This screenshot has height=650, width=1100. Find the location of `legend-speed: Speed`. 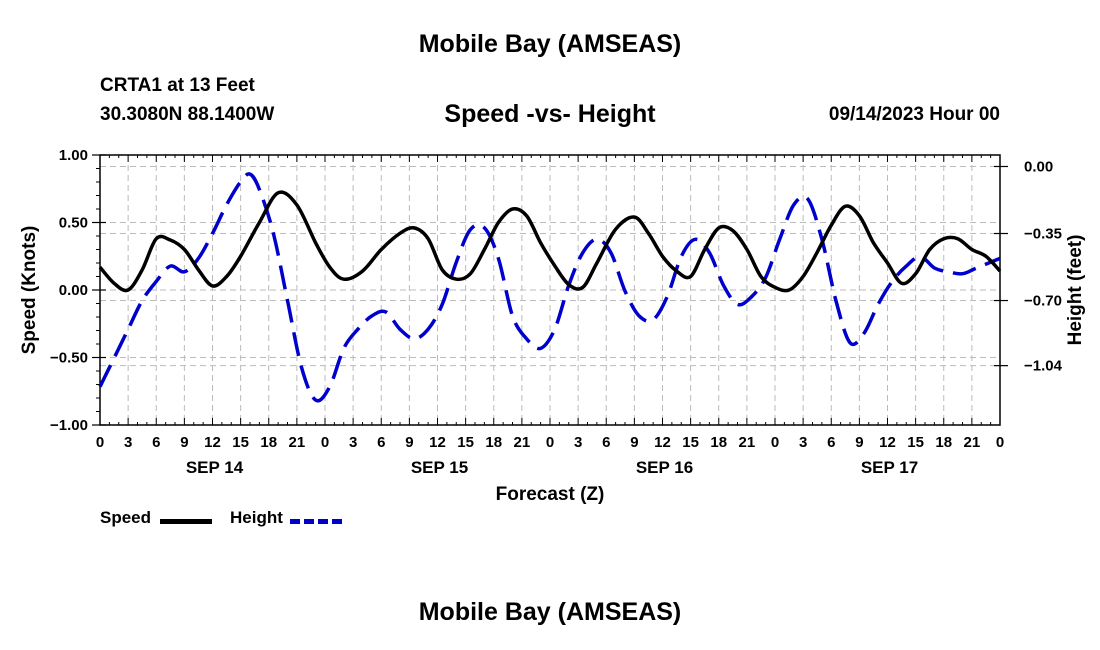

legend-speed: Speed is located at coordinates (125, 518).